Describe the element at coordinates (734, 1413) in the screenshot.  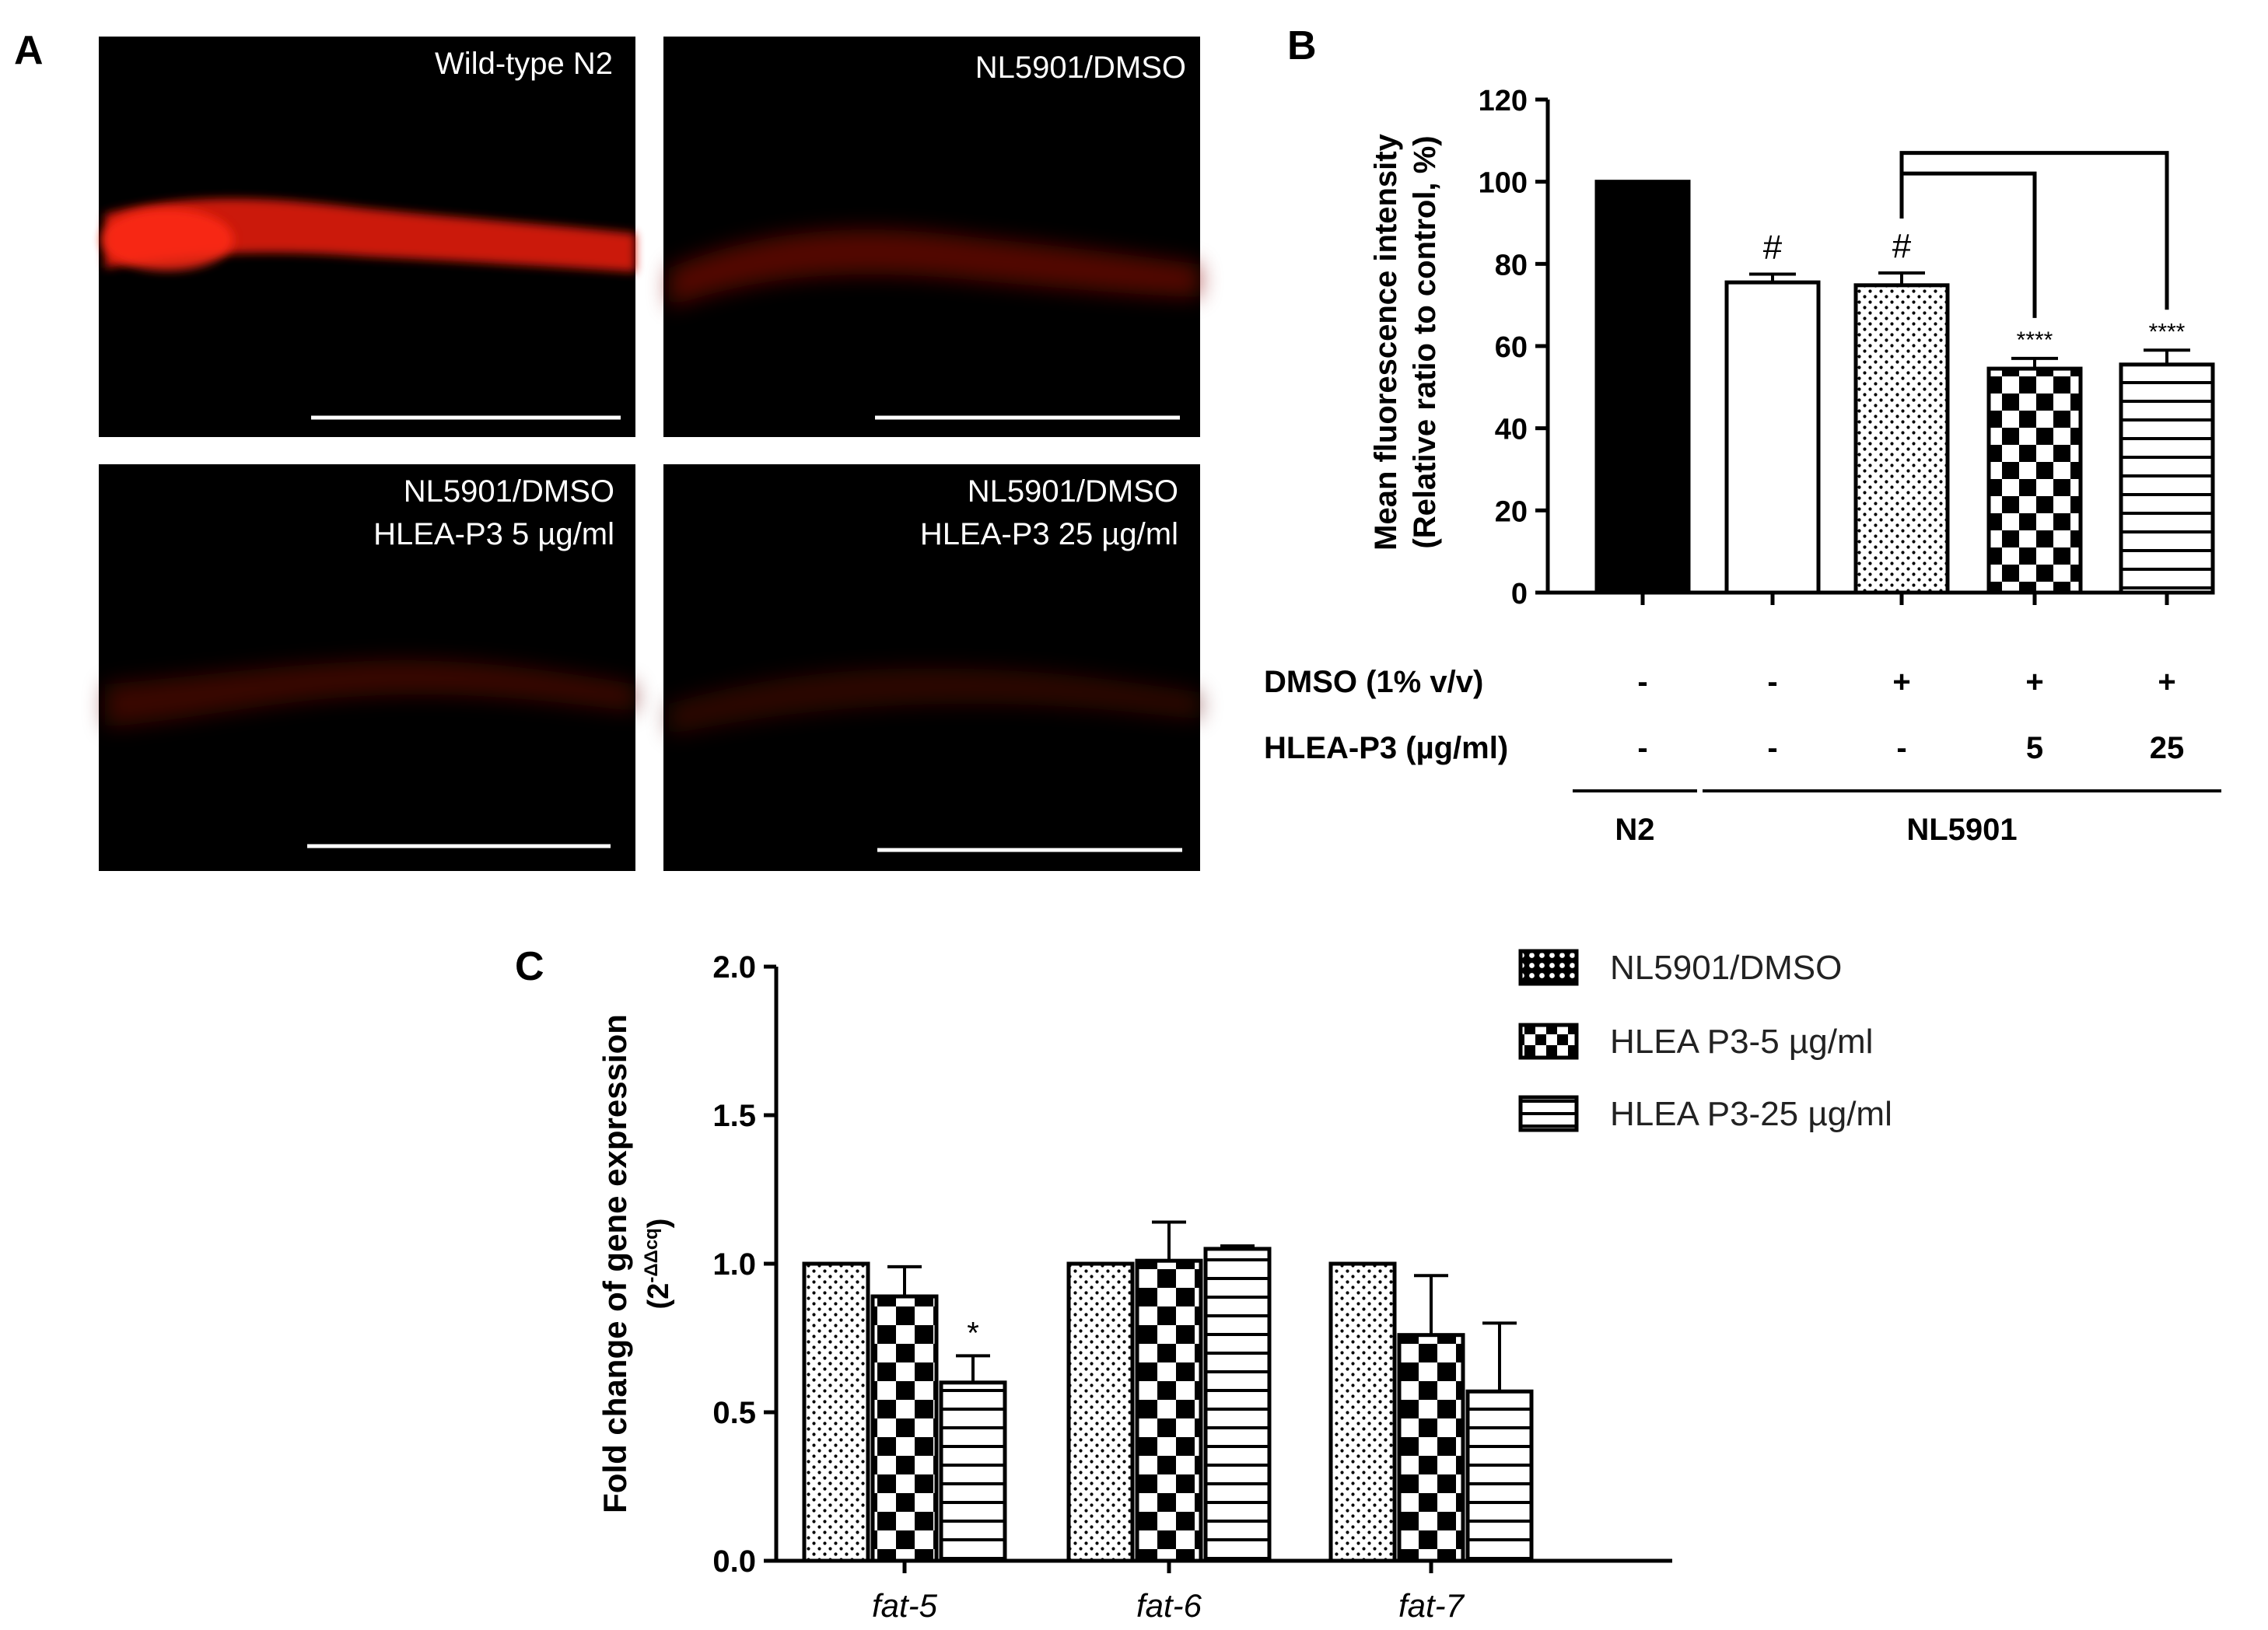
I see `chart-c-y-tick-label: 0.5` at that location.